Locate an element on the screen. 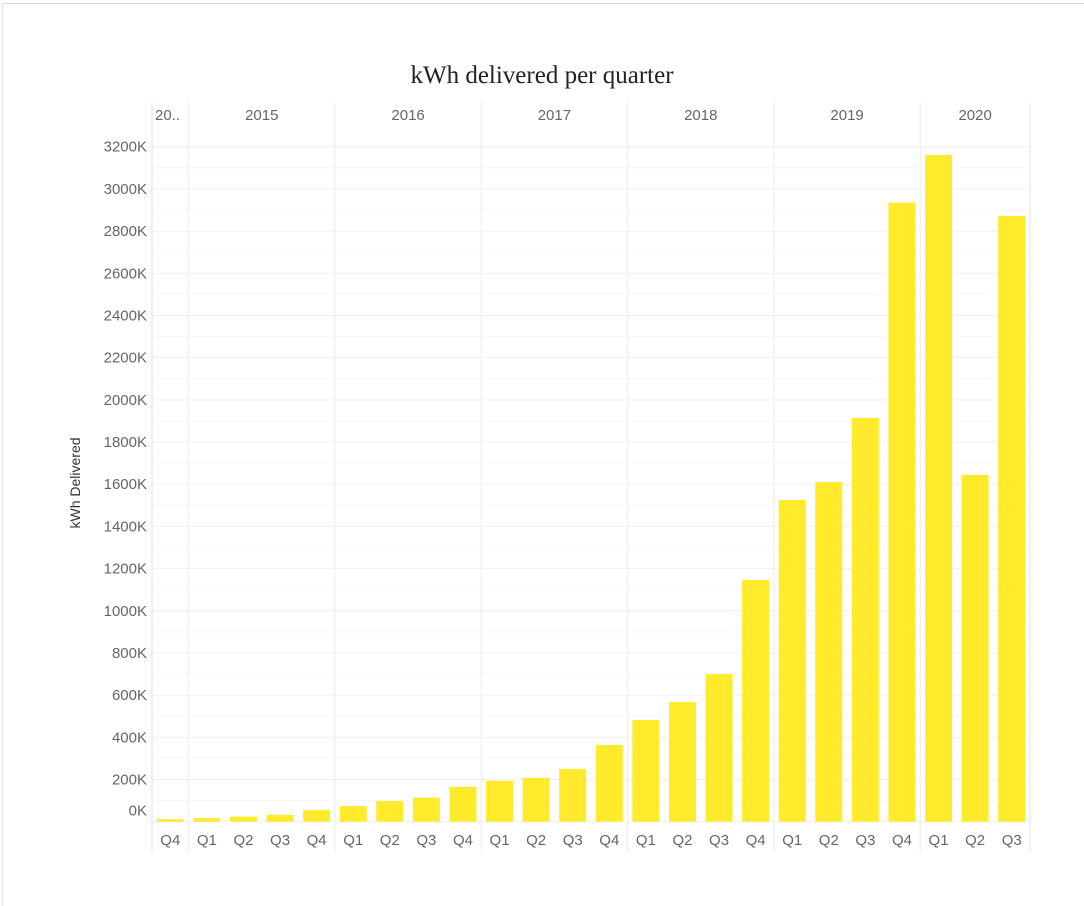 Image resolution: width=1084 pixels, height=906 pixels. year-header: 2015 is located at coordinates (261, 115).